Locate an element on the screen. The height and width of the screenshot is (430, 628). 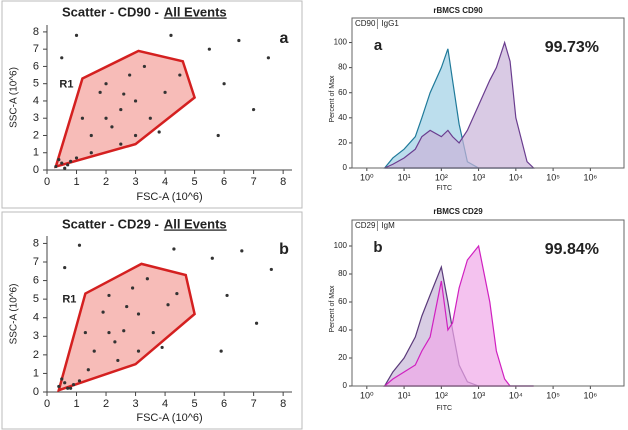
x-tick-label: 2 is located at coordinates (106, 182).